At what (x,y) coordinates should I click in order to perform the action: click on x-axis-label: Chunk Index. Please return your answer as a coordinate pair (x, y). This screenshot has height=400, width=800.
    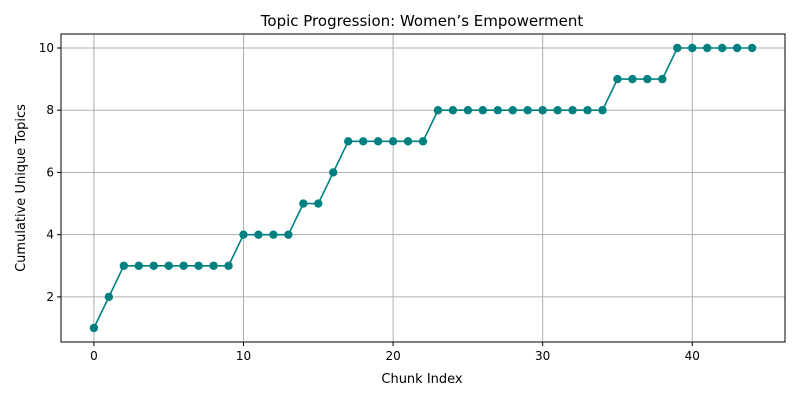
    Looking at the image, I should click on (422, 379).